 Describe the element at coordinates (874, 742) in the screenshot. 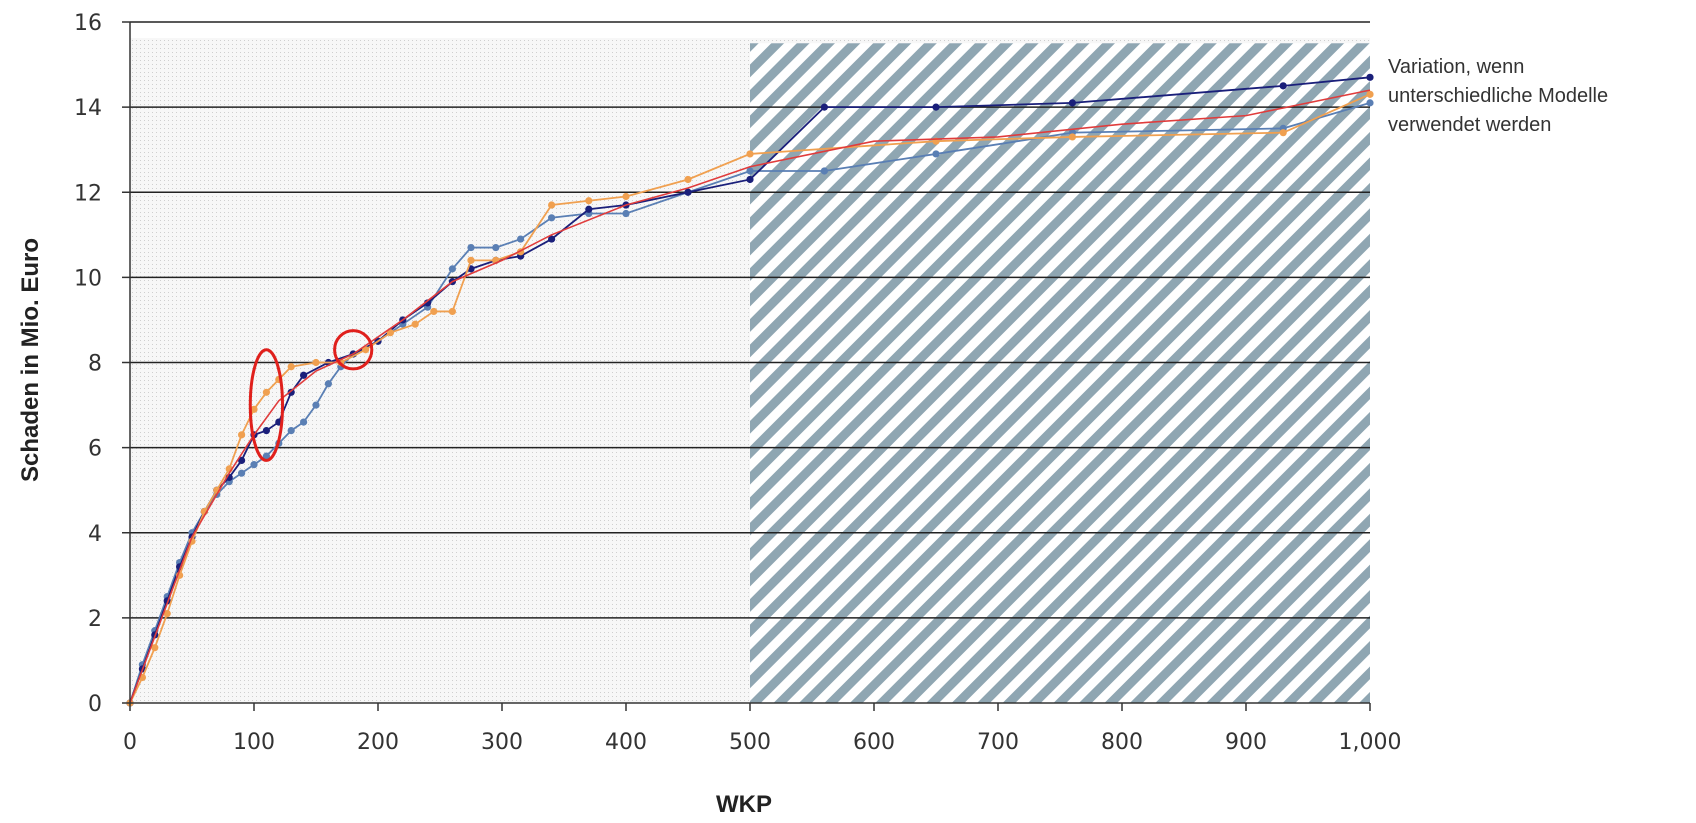

I see `x-tick-label: 600` at that location.